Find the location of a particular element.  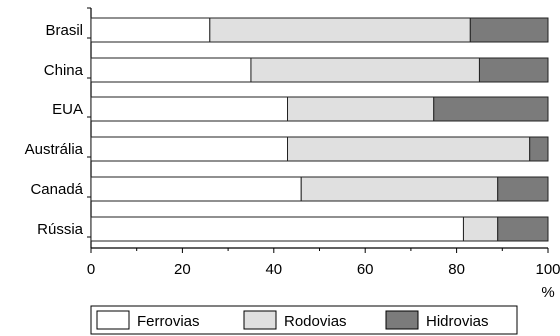

x-axis-unit: % is located at coordinates (547, 292).